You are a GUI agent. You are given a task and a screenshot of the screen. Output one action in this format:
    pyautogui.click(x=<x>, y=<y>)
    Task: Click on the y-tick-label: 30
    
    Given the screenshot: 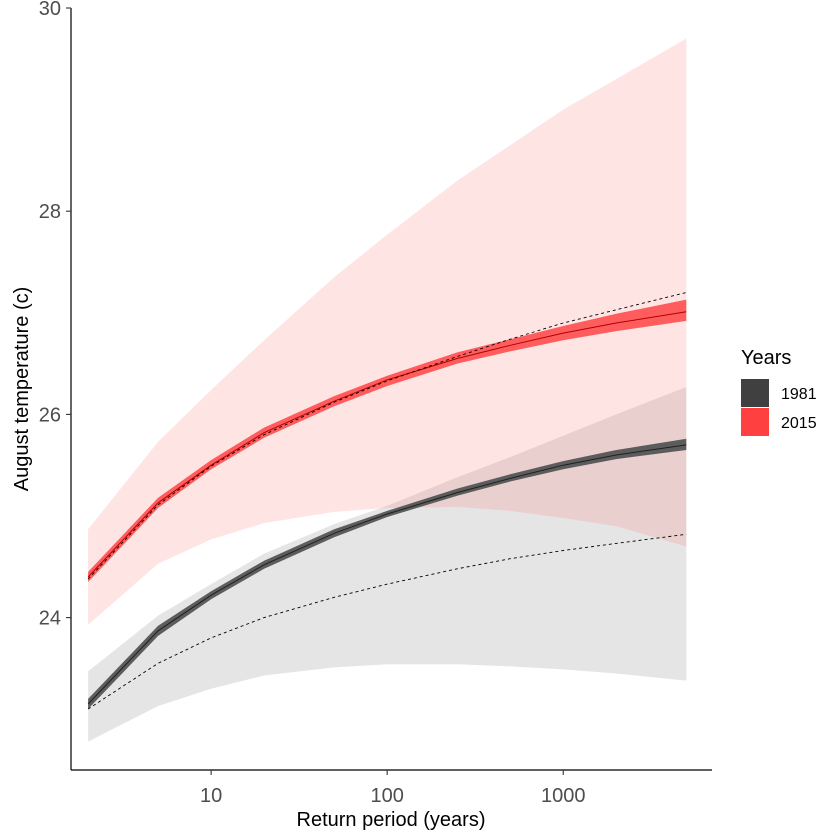 What is the action you would take?
    pyautogui.click(x=50, y=10)
    